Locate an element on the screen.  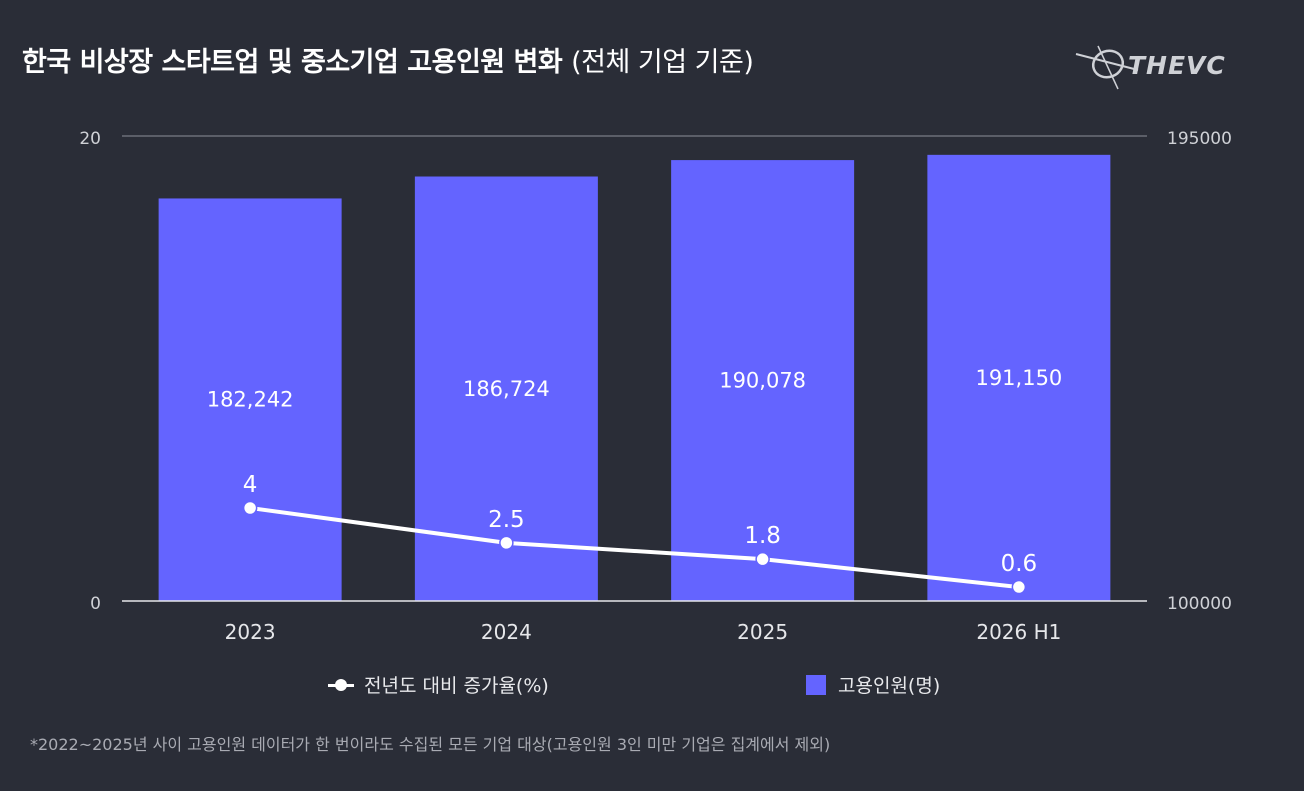
legend-item-employees: 고용인원(명) is located at coordinates (873, 684).